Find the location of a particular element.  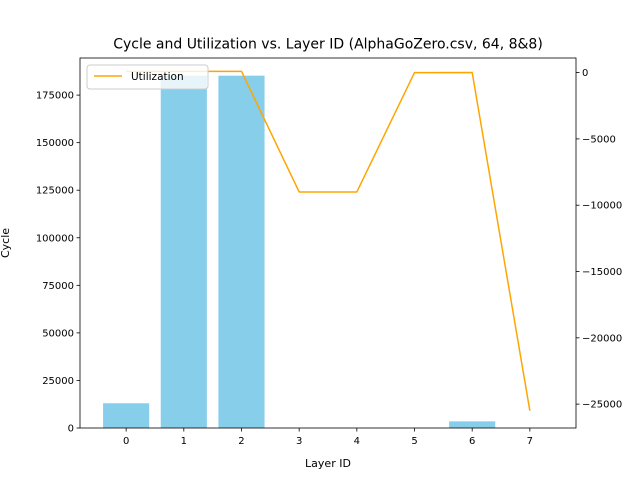

x-axis-label: Layer ID is located at coordinates (328, 463).